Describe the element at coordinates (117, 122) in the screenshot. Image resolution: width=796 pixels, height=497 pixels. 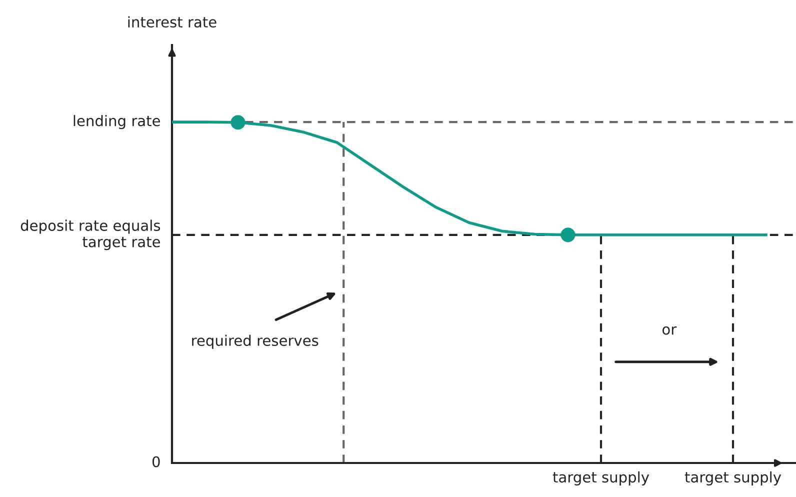
I see `ref-line-label: lending rate` at that location.